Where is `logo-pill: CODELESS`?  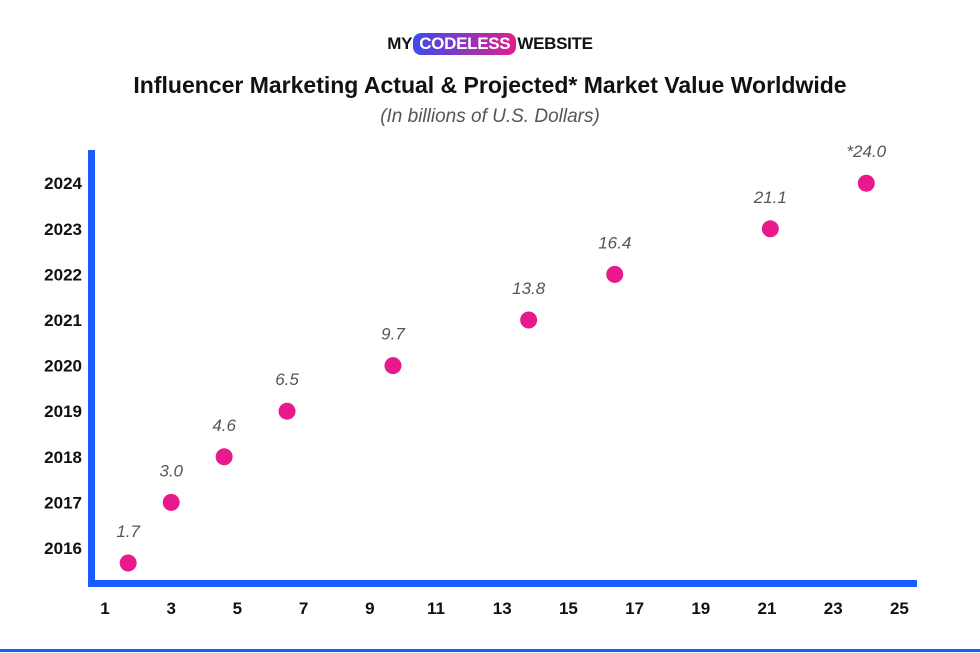
logo-pill: CODELESS is located at coordinates (465, 44).